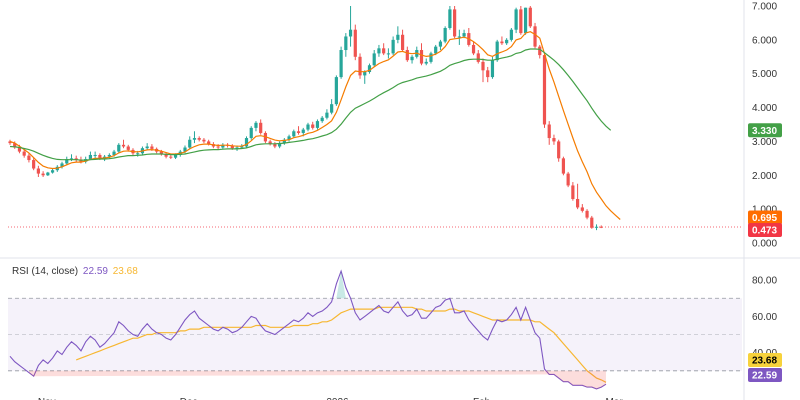  I want to click on price-badge-label: 3.330, so click(764, 131).